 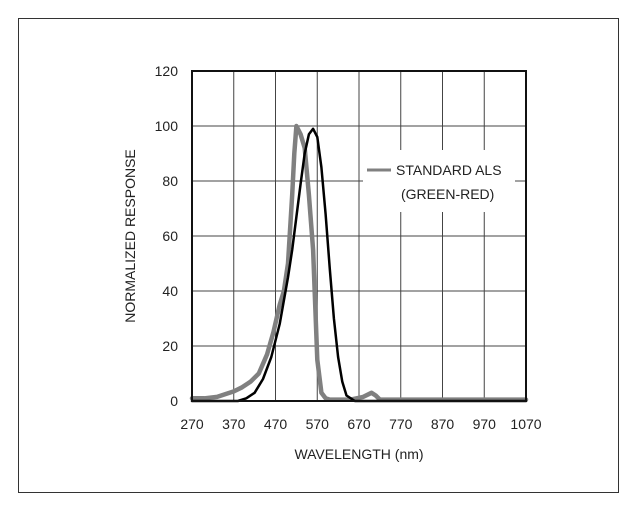 I want to click on y-axis-label: NORMALIZED RESPONSE, so click(x=130, y=235).